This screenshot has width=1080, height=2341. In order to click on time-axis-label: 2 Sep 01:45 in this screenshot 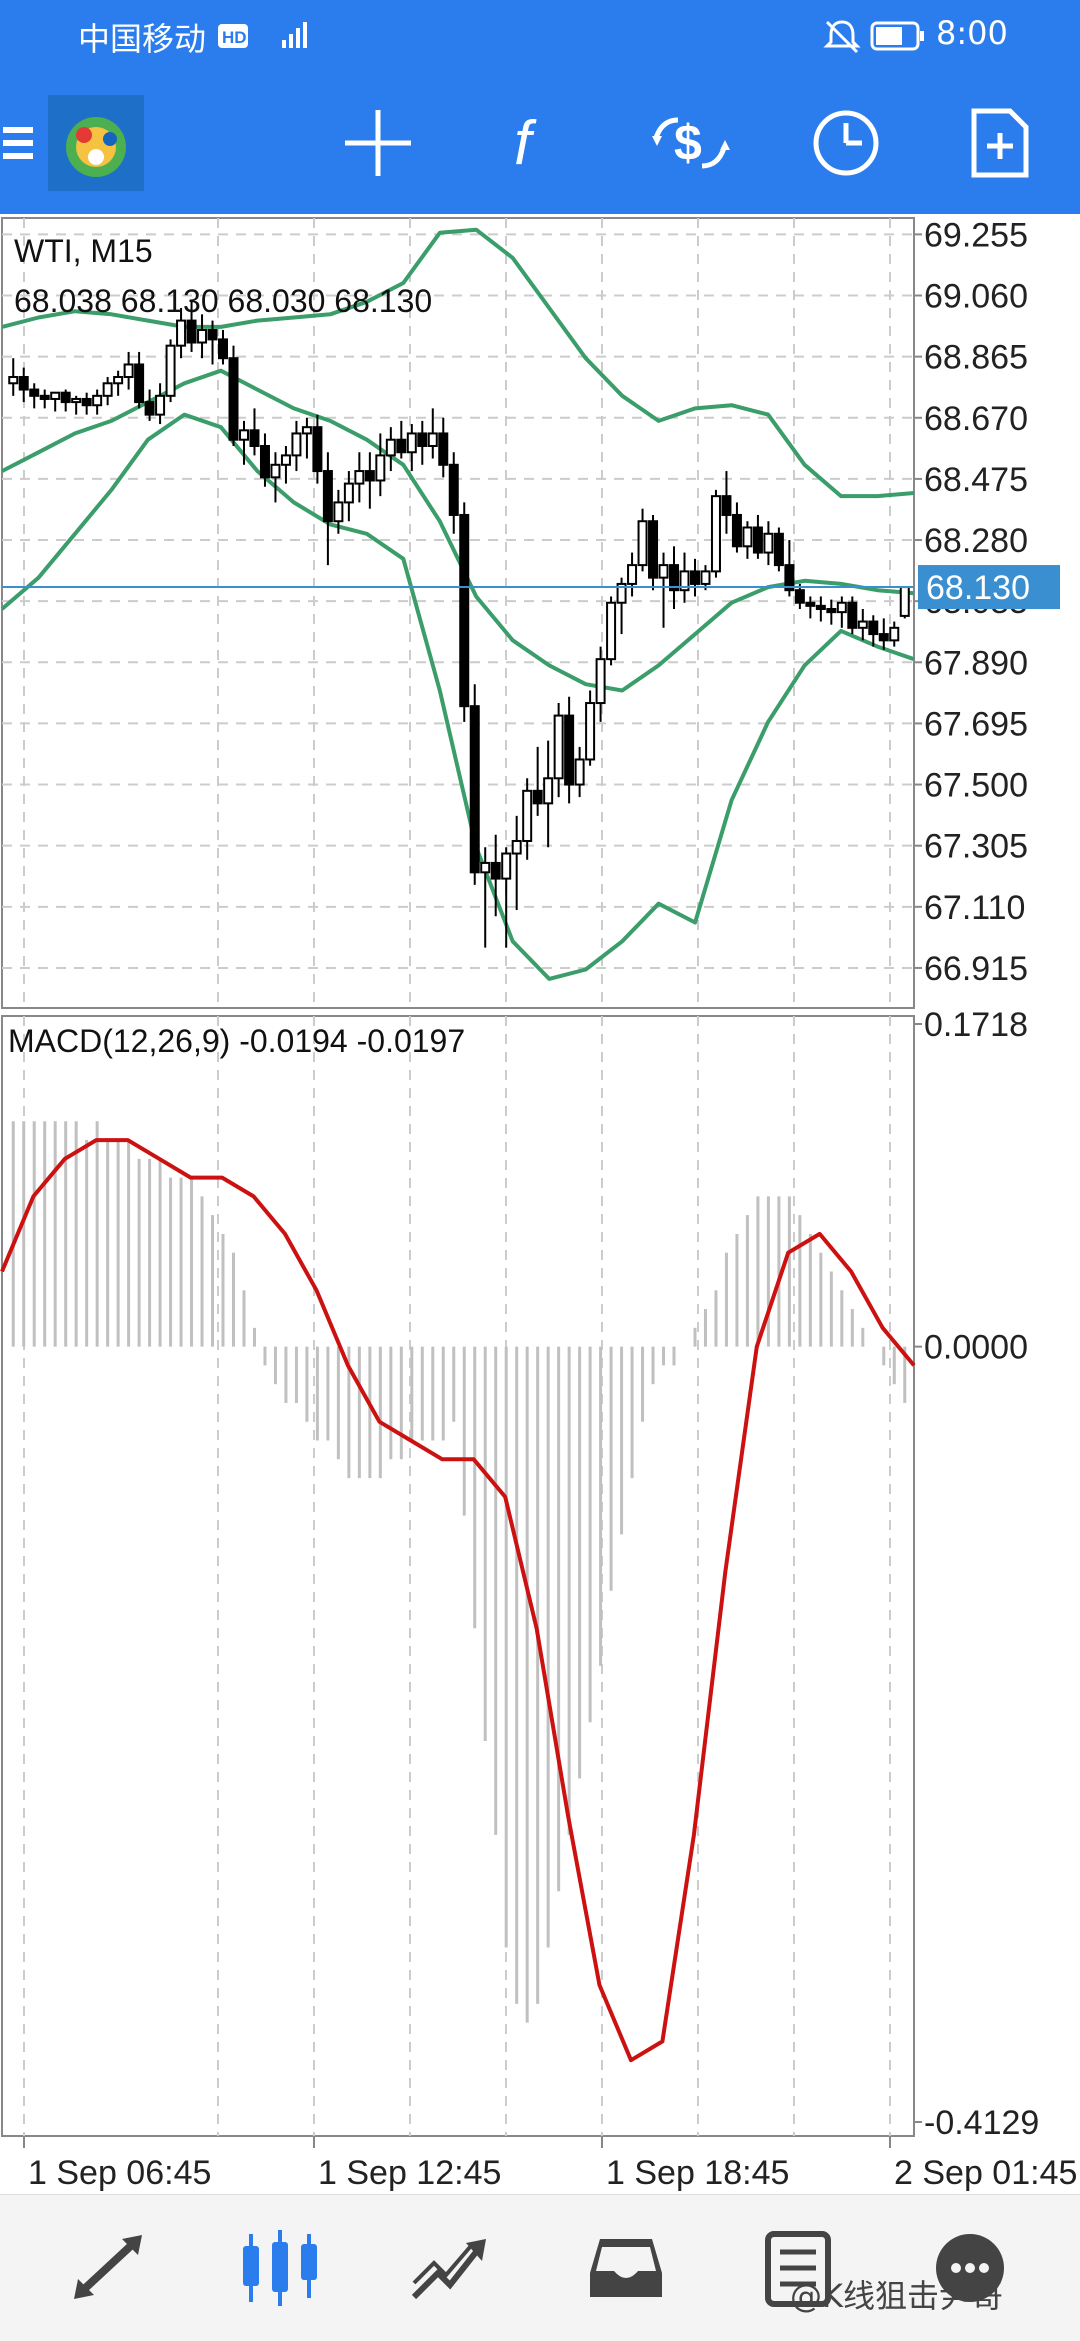, I will do `click(985, 2173)`.